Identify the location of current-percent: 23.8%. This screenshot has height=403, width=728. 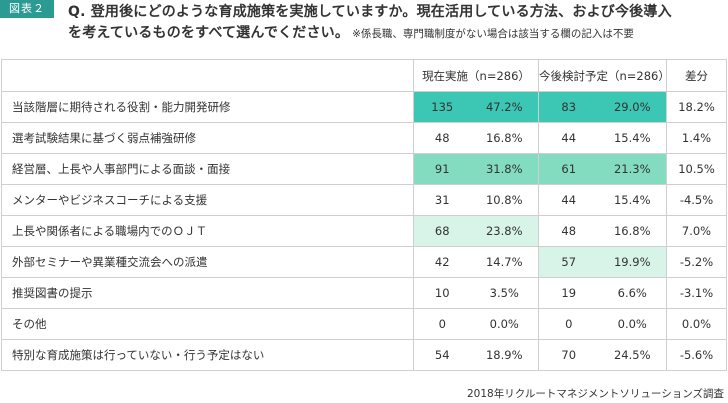
(504, 231).